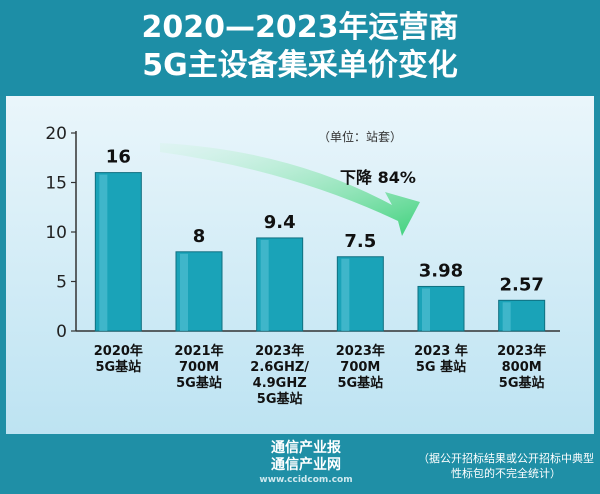  What do you see at coordinates (56, 134) in the screenshot?
I see `y-tick-label: 20` at bounding box center [56, 134].